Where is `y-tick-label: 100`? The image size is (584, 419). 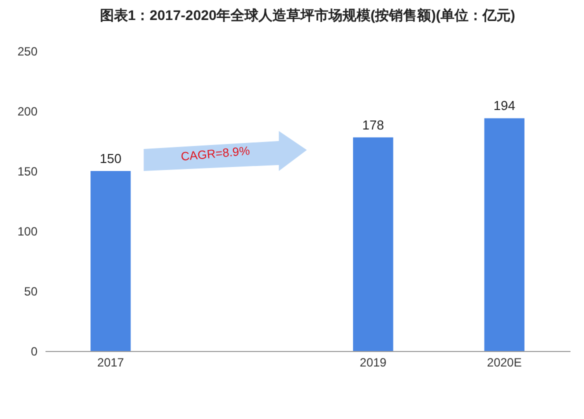
y-tick-label: 100 is located at coordinates (27, 231).